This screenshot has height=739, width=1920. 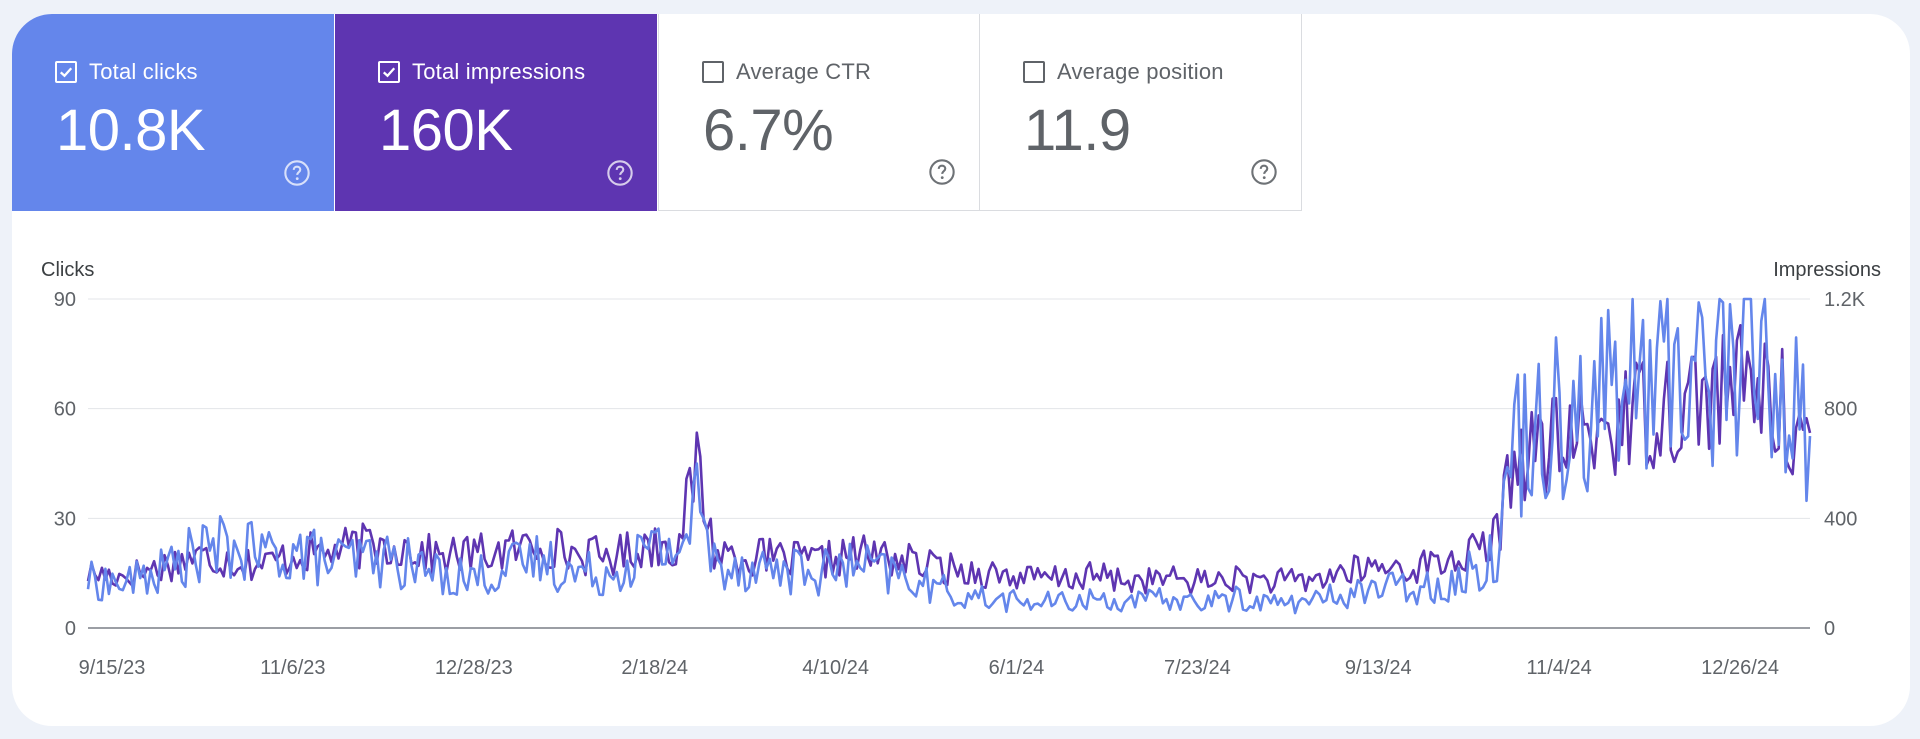 What do you see at coordinates (1017, 668) in the screenshot?
I see `x-tick-label: 6/1/24` at bounding box center [1017, 668].